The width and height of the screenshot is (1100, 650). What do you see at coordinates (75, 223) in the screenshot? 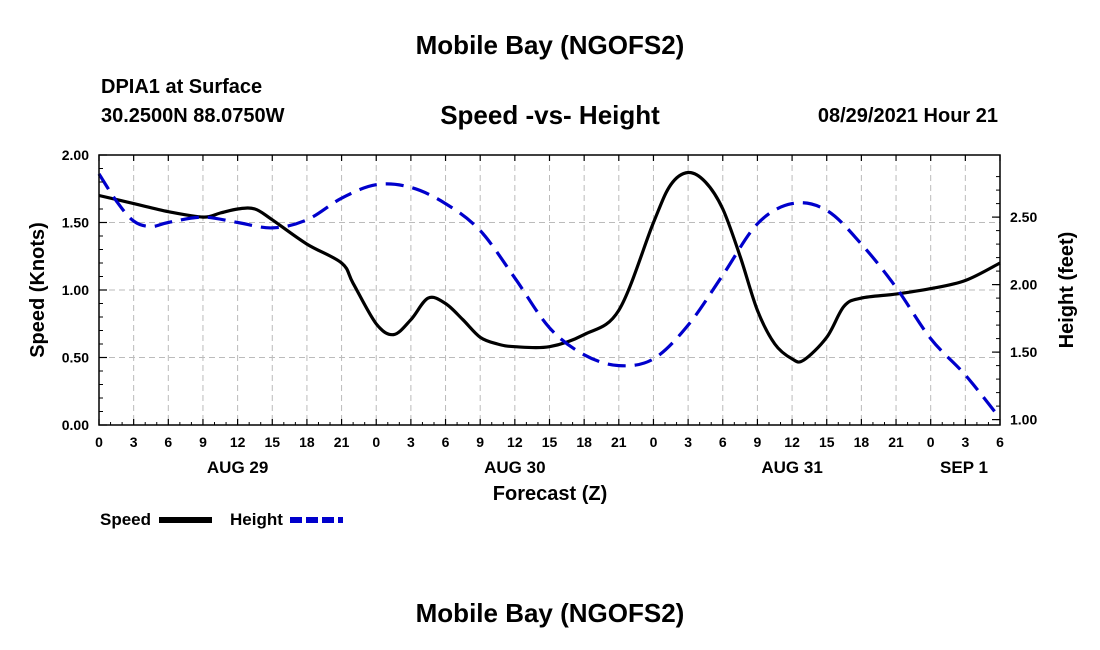
I see `y-tick-label: 1.50` at bounding box center [75, 223].